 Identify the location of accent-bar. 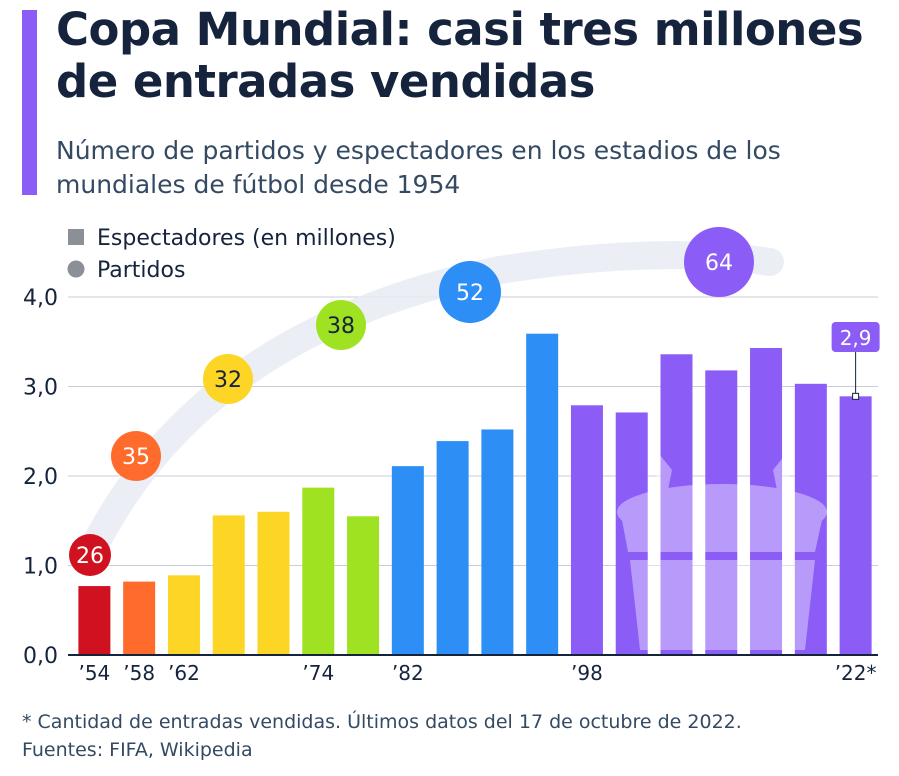
(29, 102).